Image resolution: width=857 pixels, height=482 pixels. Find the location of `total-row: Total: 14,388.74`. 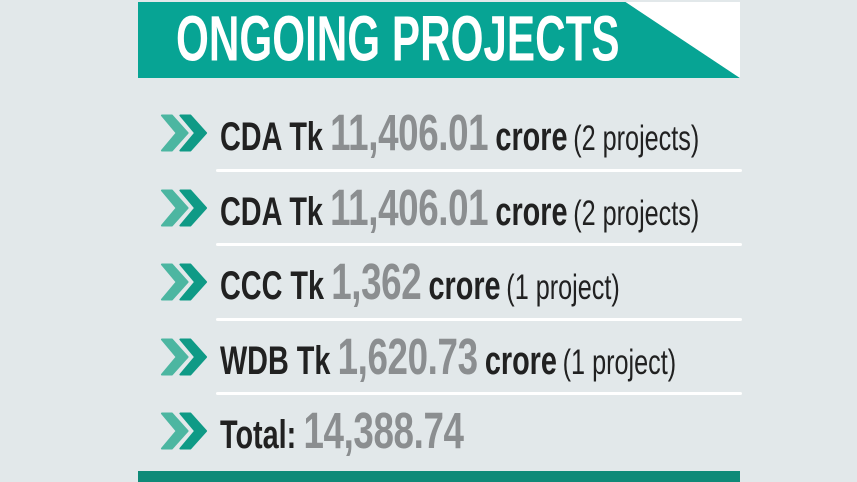

total-row: Total: 14,388.74 is located at coordinates (451, 431).